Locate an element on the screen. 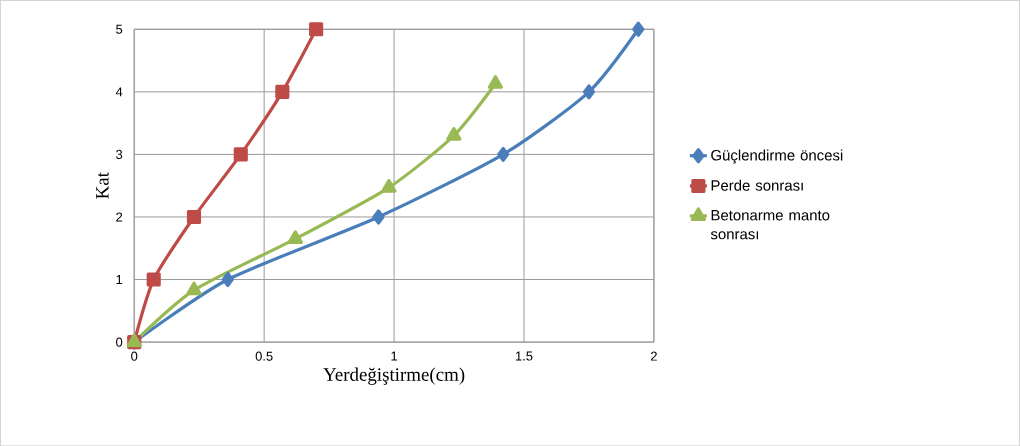  y-tick-label: 2 is located at coordinates (119, 217).